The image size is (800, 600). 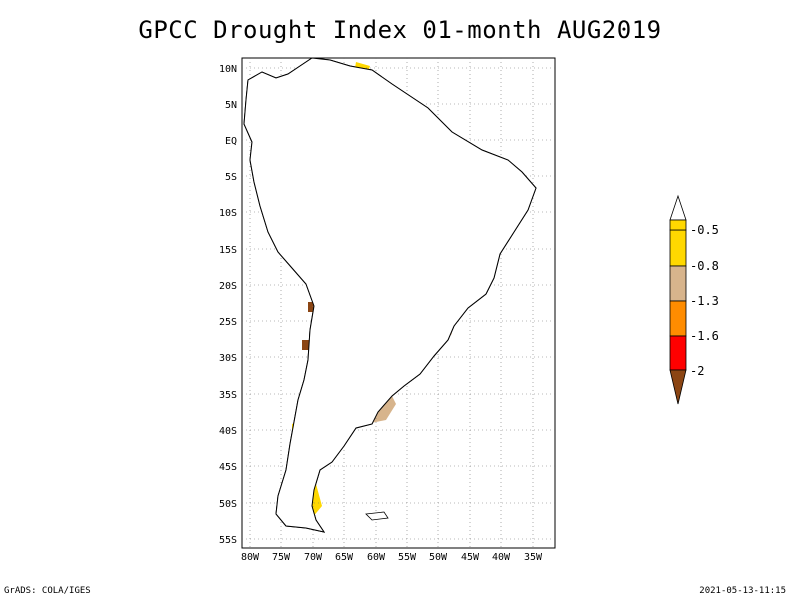 What do you see at coordinates (678, 207) in the screenshot?
I see `legend-swatch-none` at bounding box center [678, 207].